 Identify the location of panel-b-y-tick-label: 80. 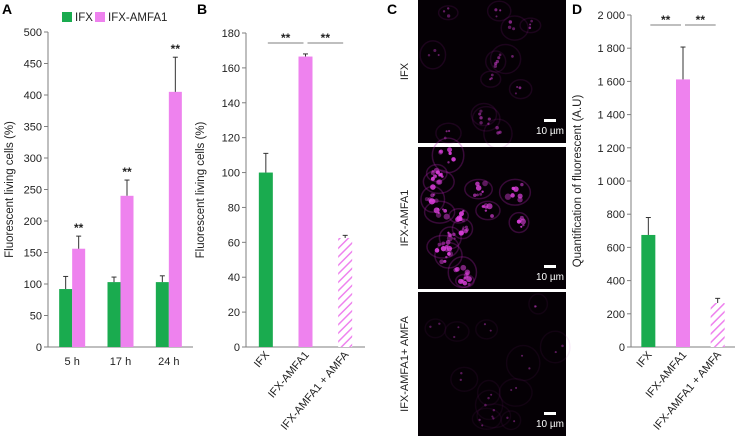
(234, 208).